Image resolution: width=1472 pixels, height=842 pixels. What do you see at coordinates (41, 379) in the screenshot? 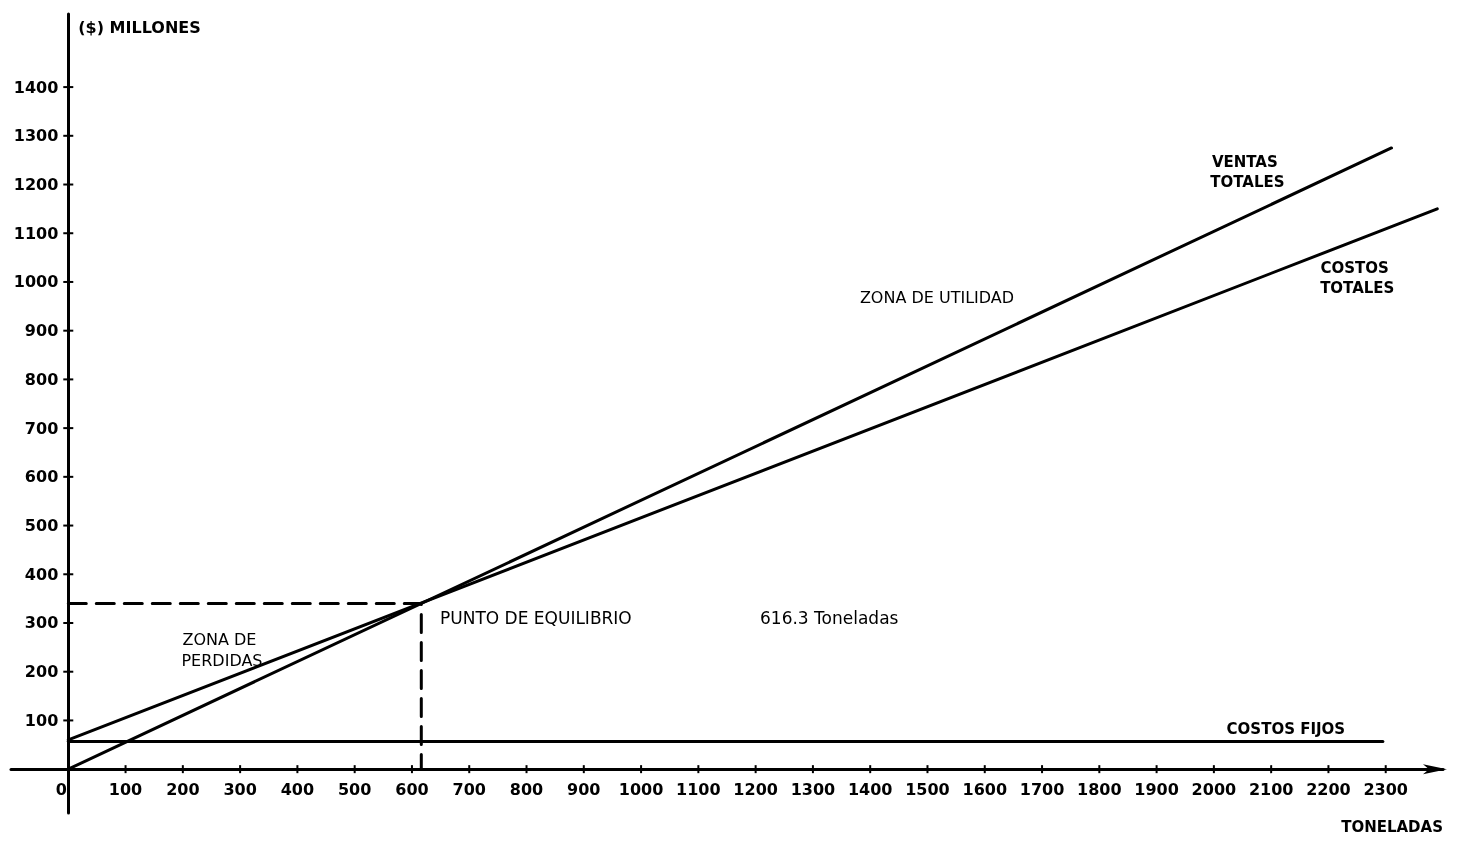
I see `y-tick-label: 800` at bounding box center [41, 379].